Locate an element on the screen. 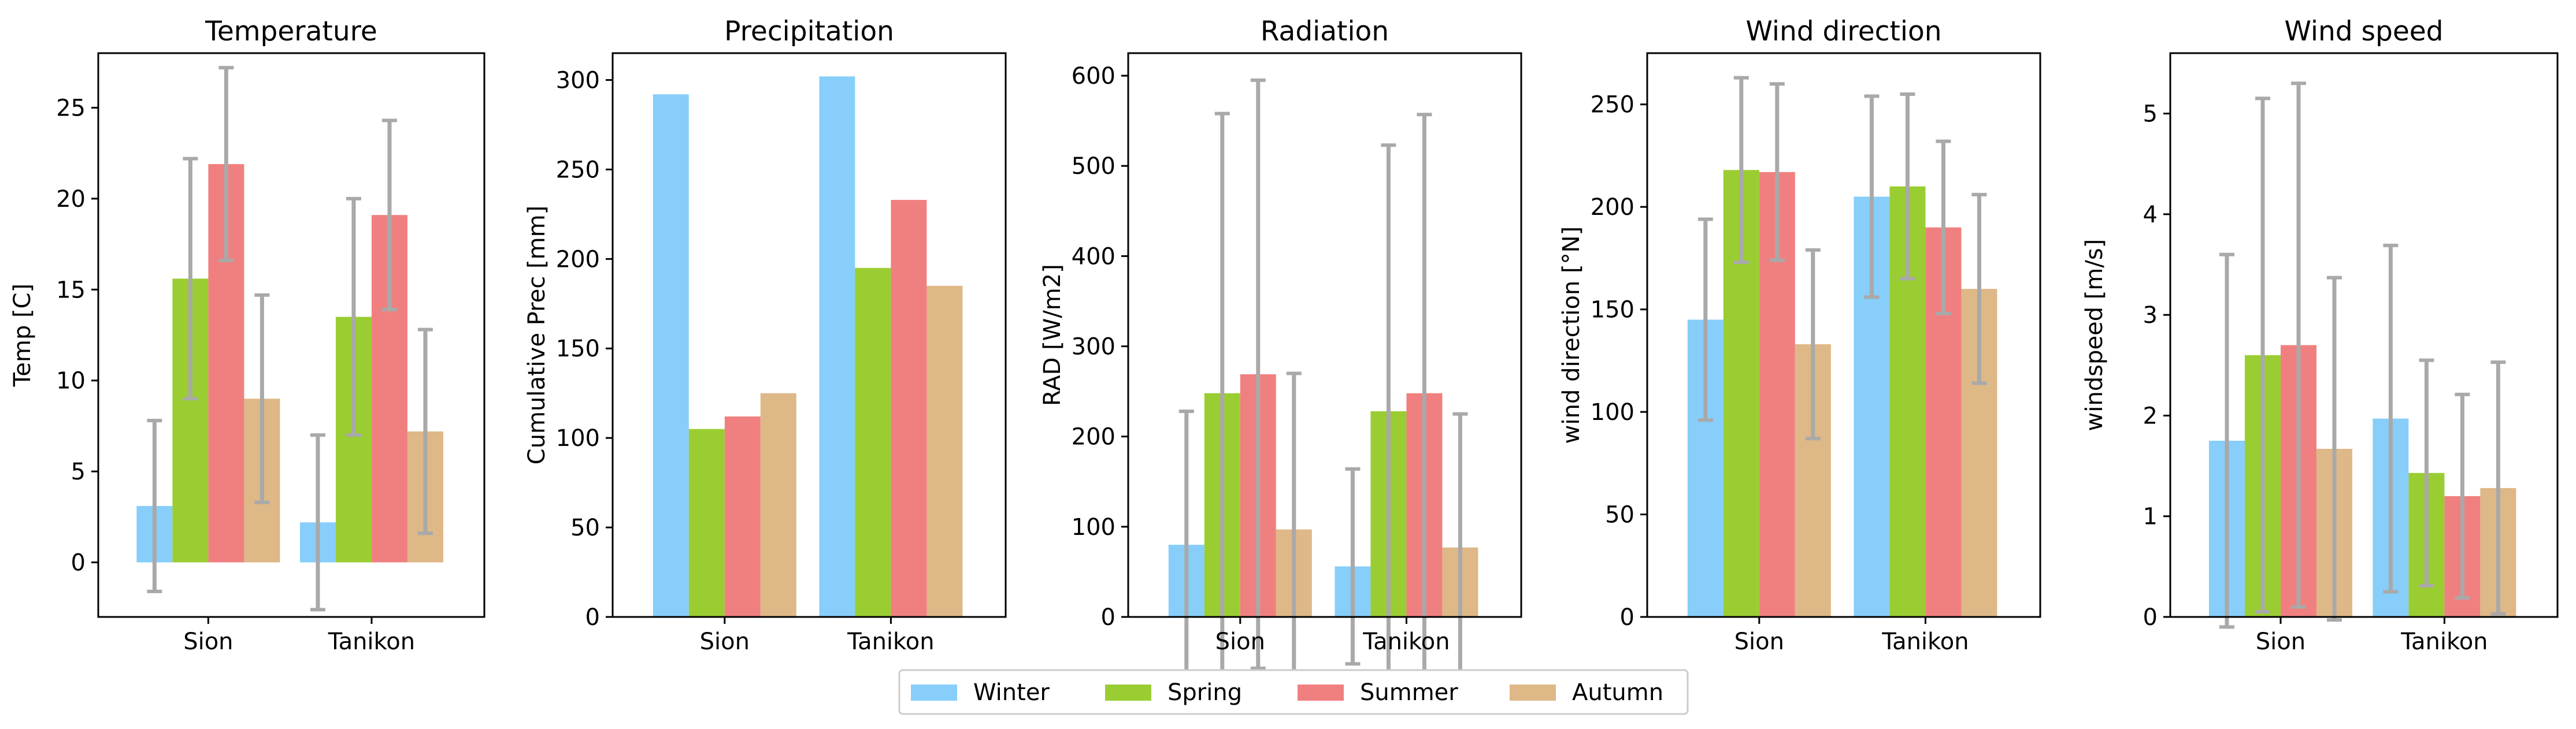 The height and width of the screenshot is (729, 2576). chart-title: Wind speed is located at coordinates (2363, 32).